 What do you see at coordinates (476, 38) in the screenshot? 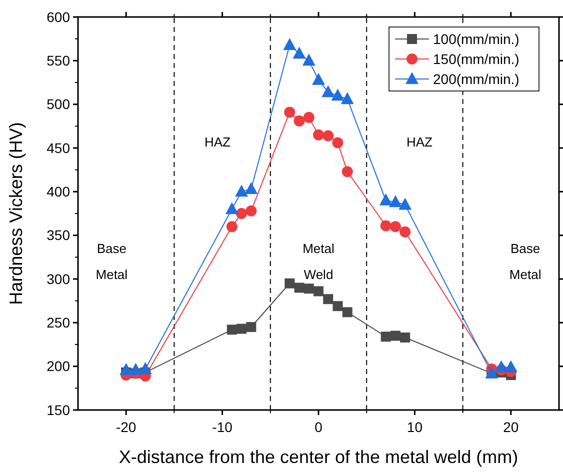
I see `legend-label: 100(mm/min.)` at bounding box center [476, 38].